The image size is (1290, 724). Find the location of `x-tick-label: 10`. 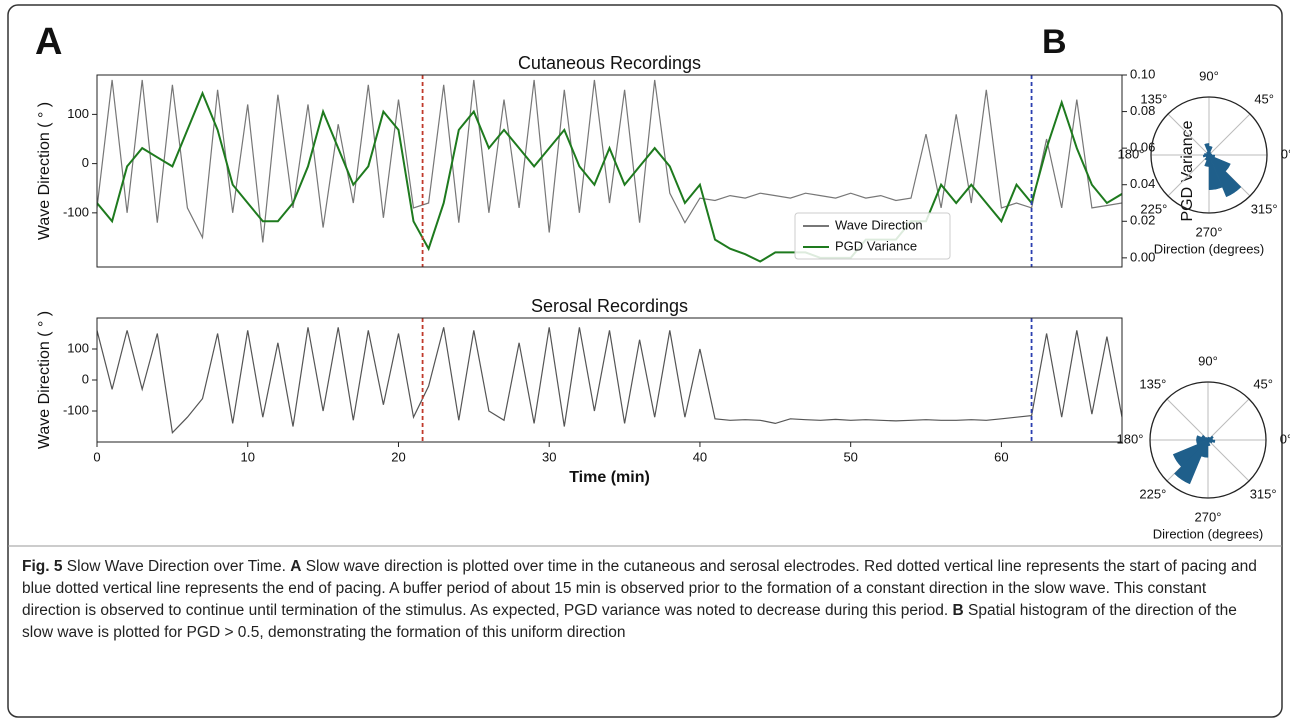

x-tick-label: 10 is located at coordinates (248, 456).